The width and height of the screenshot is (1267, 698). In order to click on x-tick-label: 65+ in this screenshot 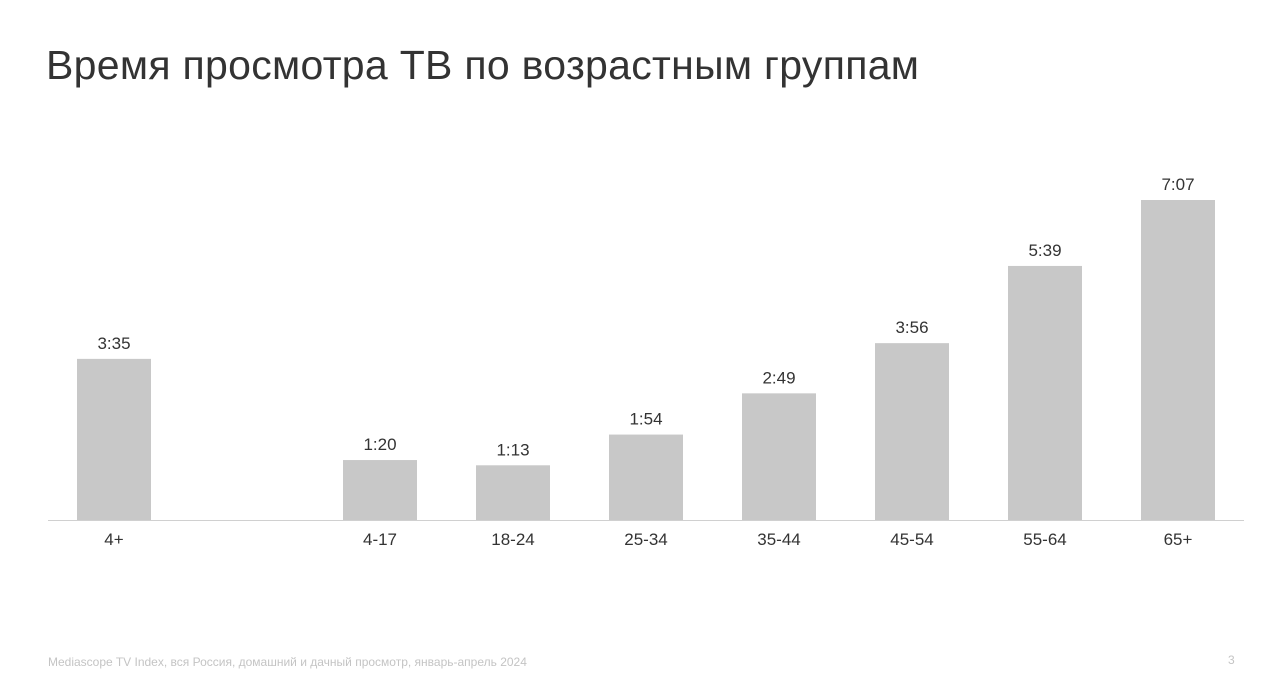, I will do `click(1178, 539)`.